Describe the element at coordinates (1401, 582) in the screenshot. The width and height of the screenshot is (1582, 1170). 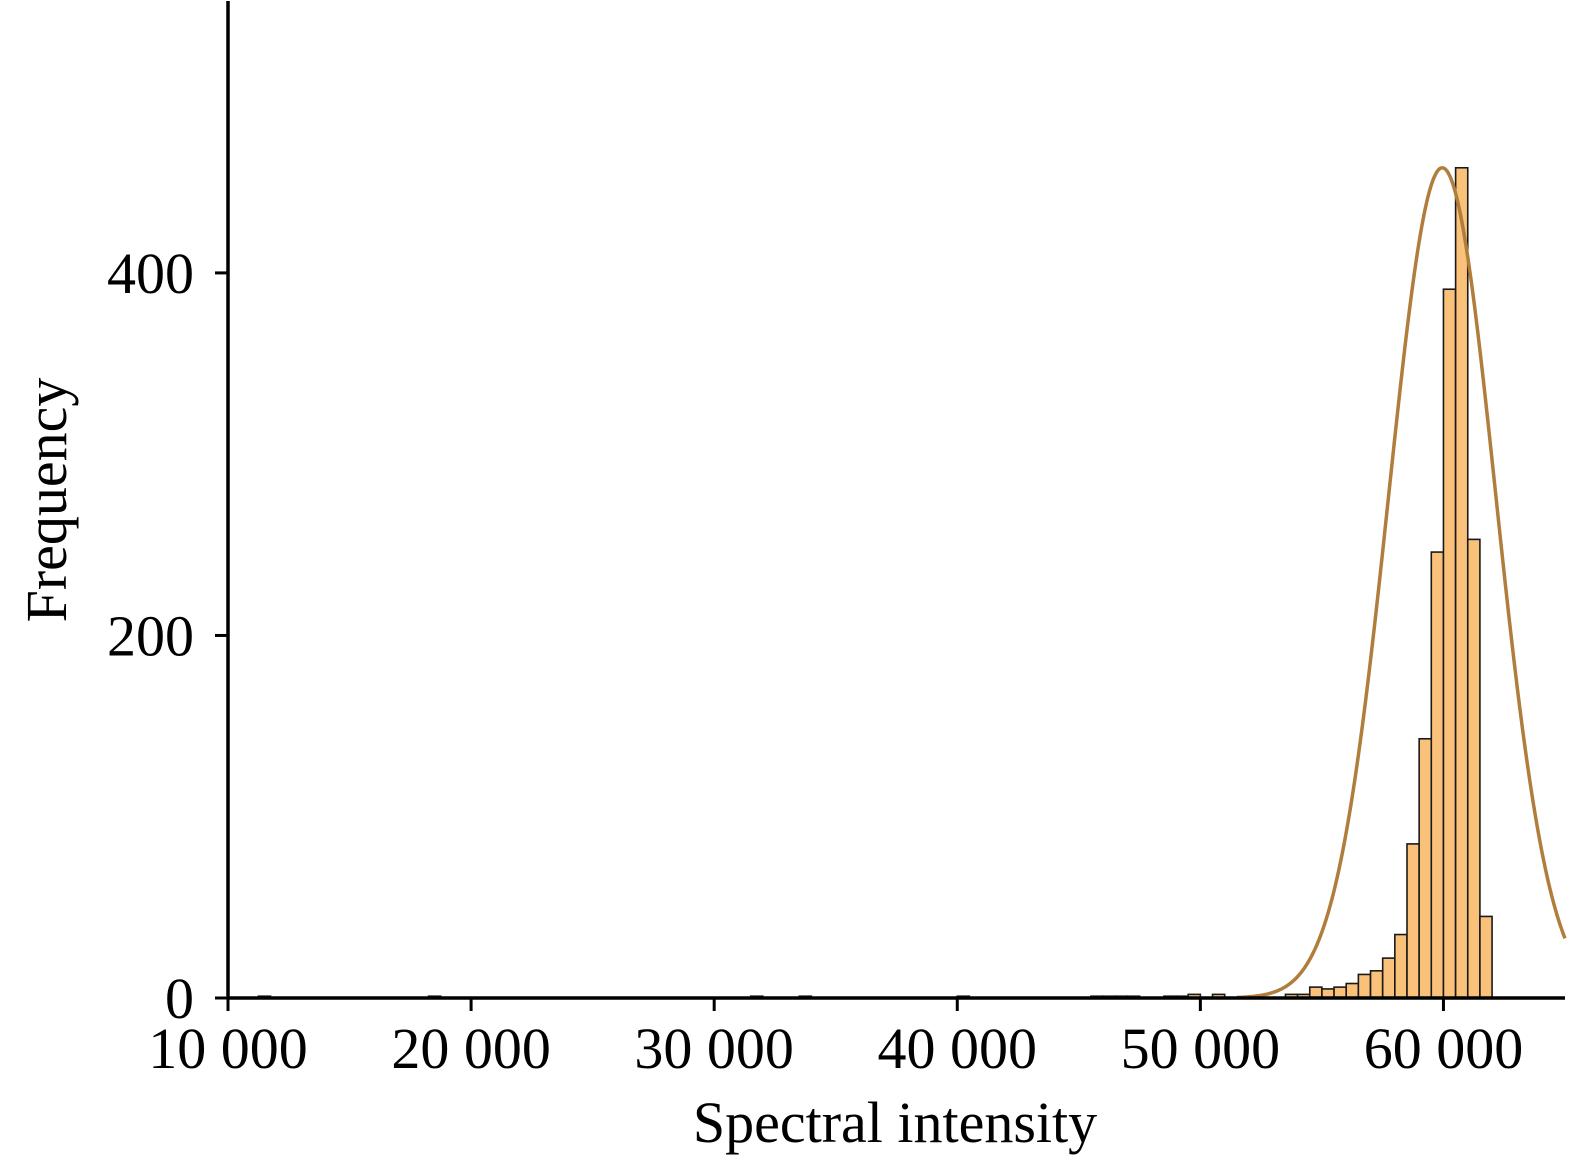
I see `normal-fit-curve` at that location.